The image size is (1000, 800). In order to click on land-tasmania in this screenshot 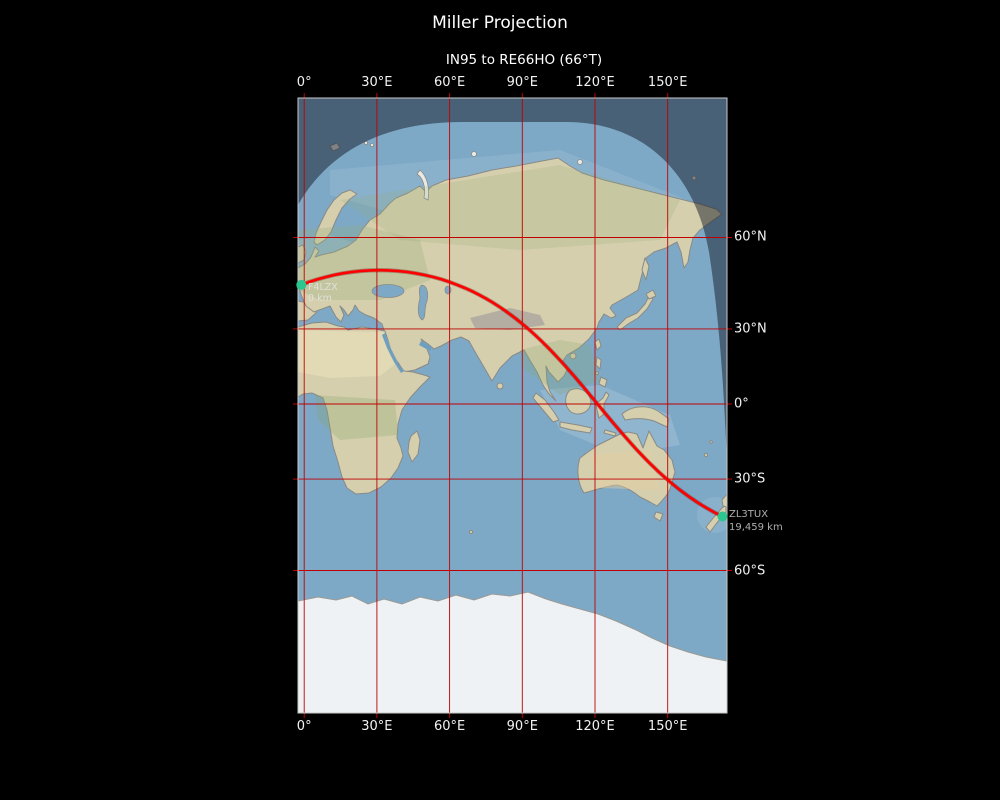, I will do `click(658, 516)`.